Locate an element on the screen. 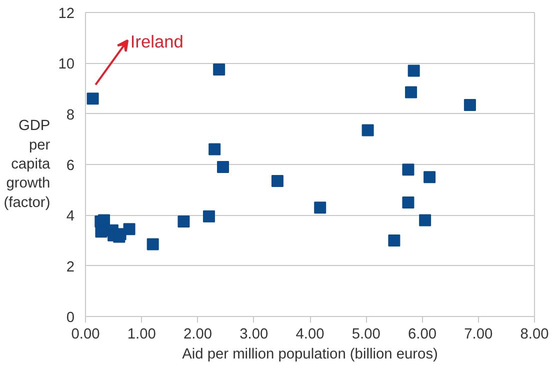 This screenshot has height=365, width=554. y-axis-title: GDP per capita growth (factor) is located at coordinates (28, 164).